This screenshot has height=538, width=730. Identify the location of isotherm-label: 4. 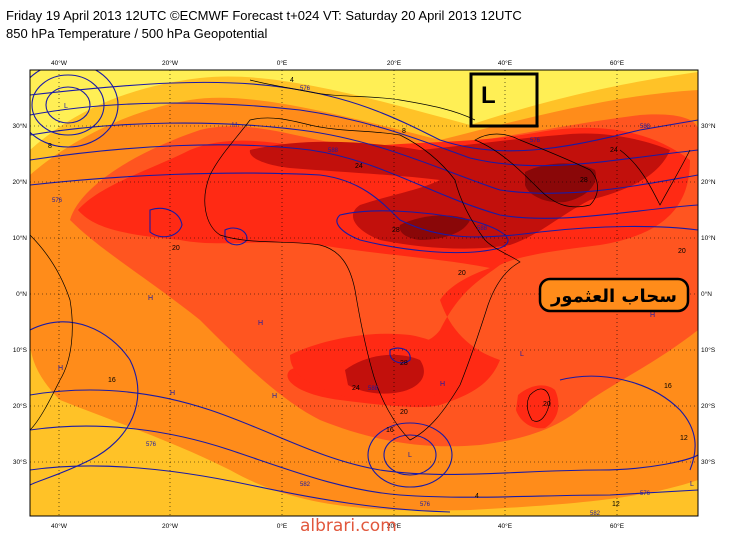
(477, 496).